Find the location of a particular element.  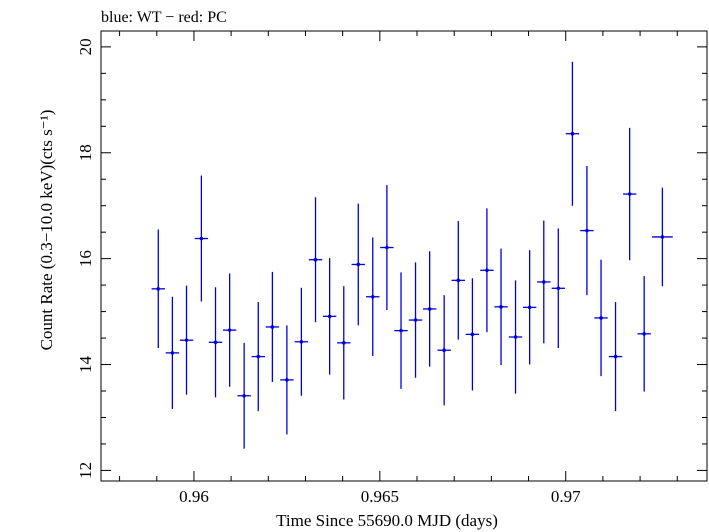

y-axis-title: Count Rate (0.3−10.0 keV)(cts s⁻¹) is located at coordinates (46, 230).